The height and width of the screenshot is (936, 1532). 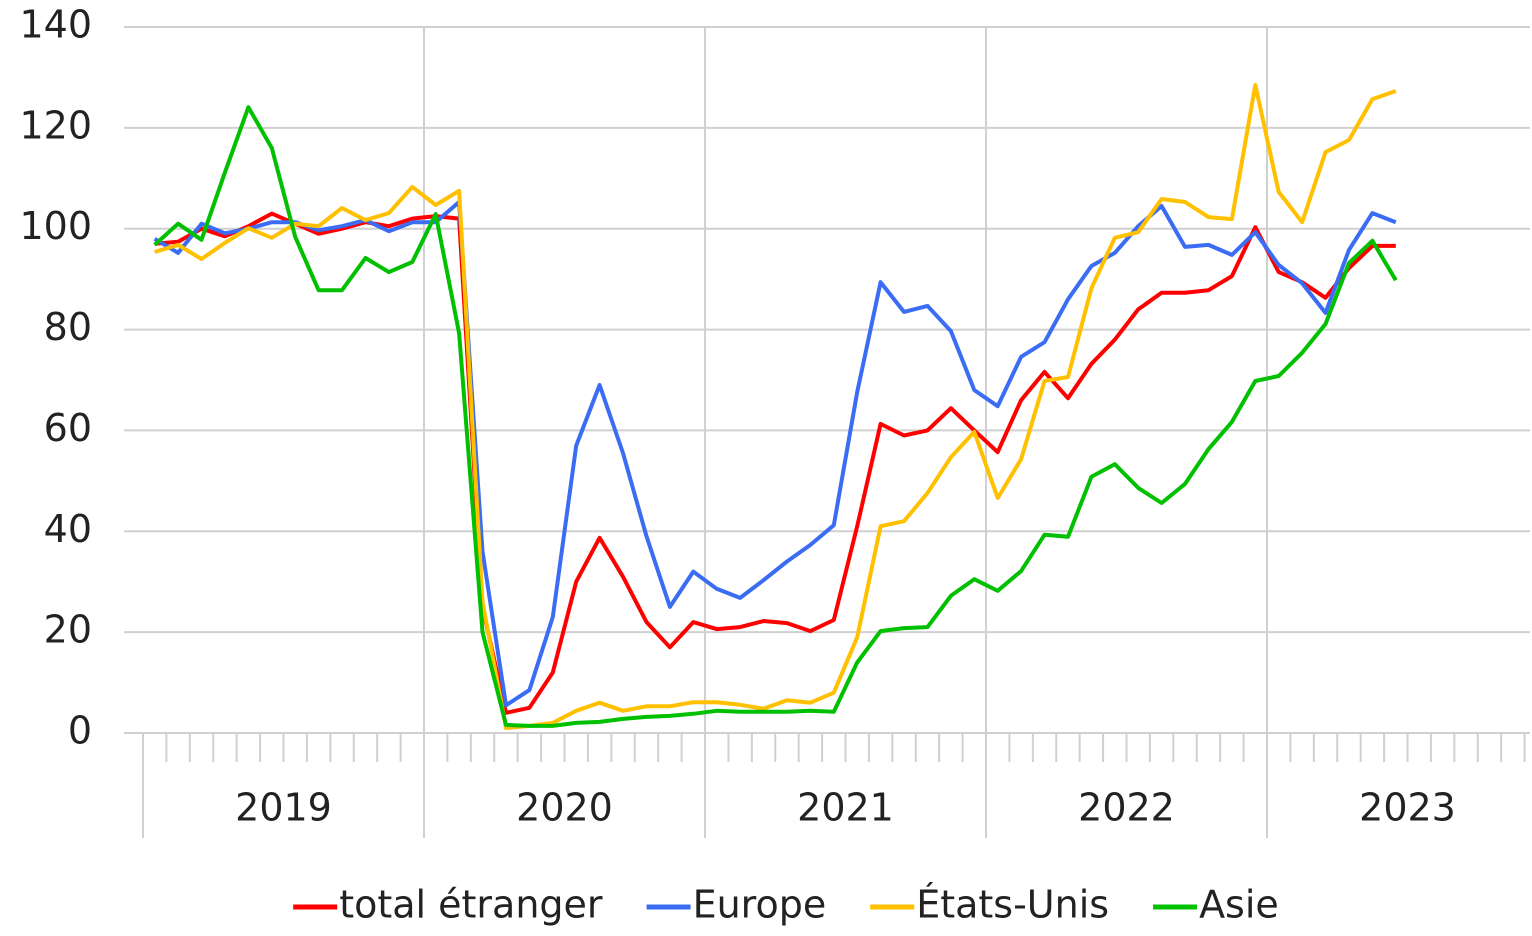 What do you see at coordinates (68, 529) in the screenshot?
I see `y-tick-label: 40` at bounding box center [68, 529].